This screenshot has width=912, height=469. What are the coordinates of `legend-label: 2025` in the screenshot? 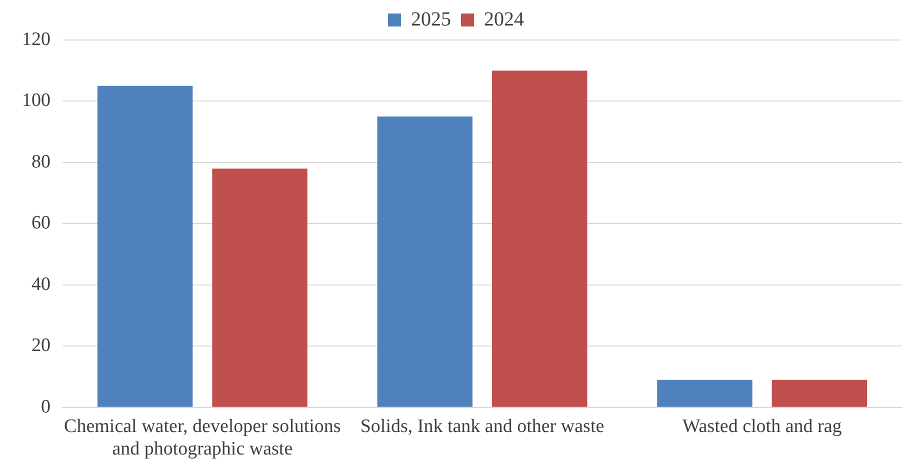 It's located at (431, 19).